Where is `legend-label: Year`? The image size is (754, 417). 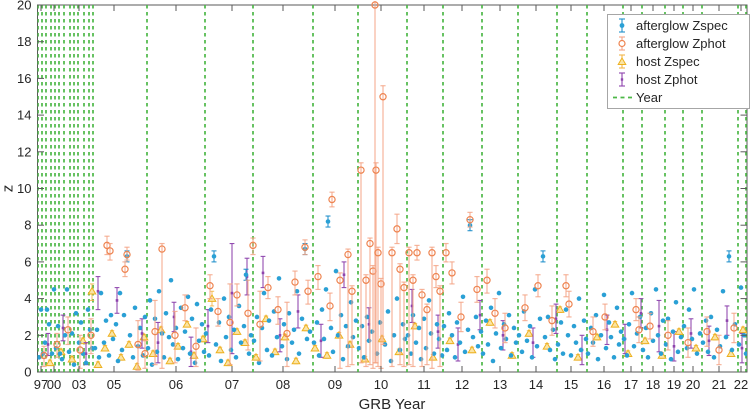 legend-label: Year is located at coordinates (649, 97).